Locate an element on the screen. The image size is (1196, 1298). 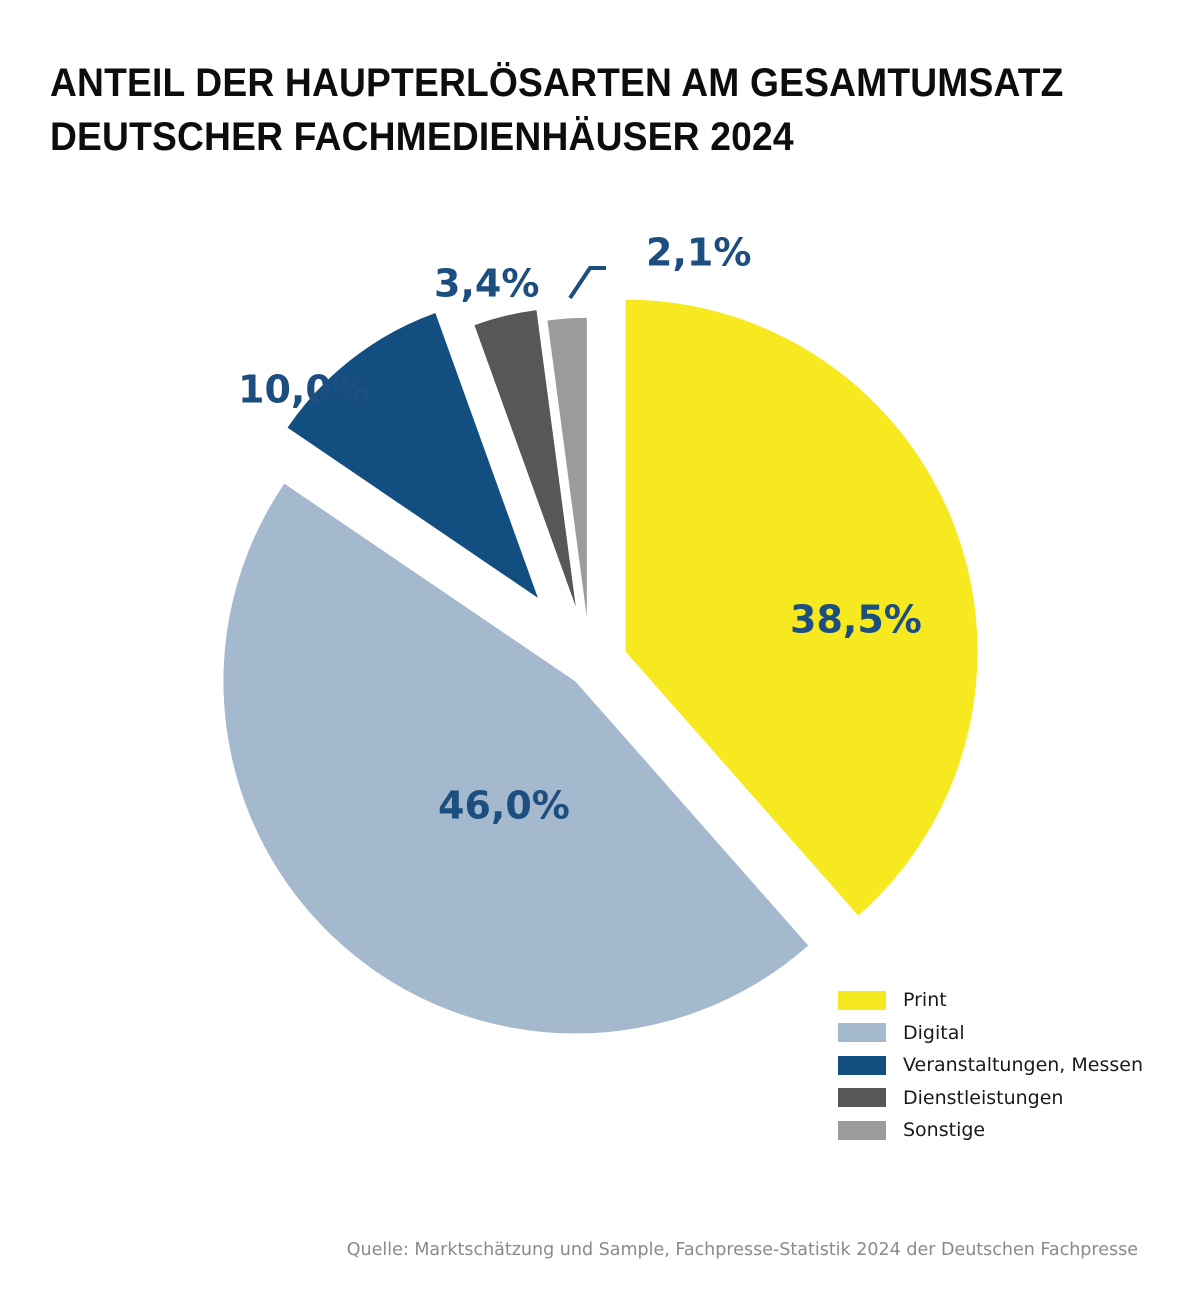
pie-slice-other is located at coordinates (567, 467).